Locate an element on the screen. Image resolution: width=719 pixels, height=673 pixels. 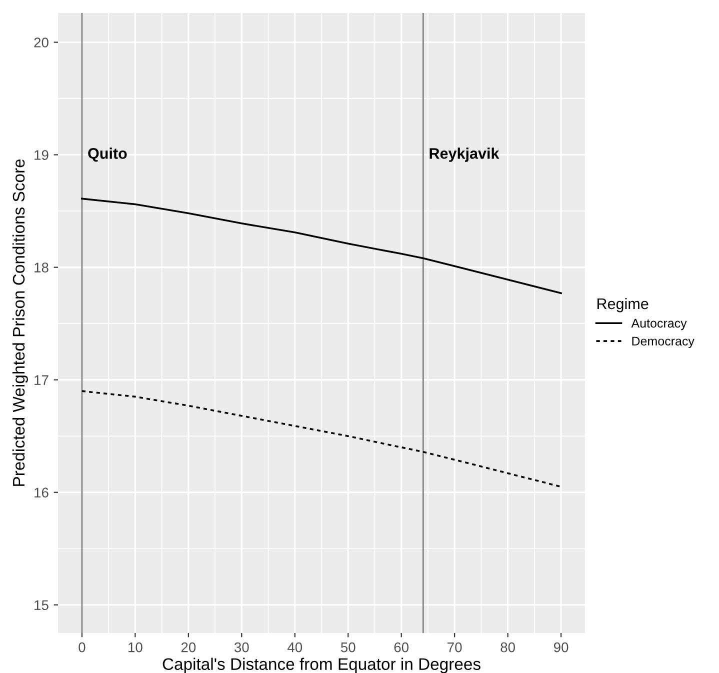
y-tick-label: 15 is located at coordinates (41, 605).